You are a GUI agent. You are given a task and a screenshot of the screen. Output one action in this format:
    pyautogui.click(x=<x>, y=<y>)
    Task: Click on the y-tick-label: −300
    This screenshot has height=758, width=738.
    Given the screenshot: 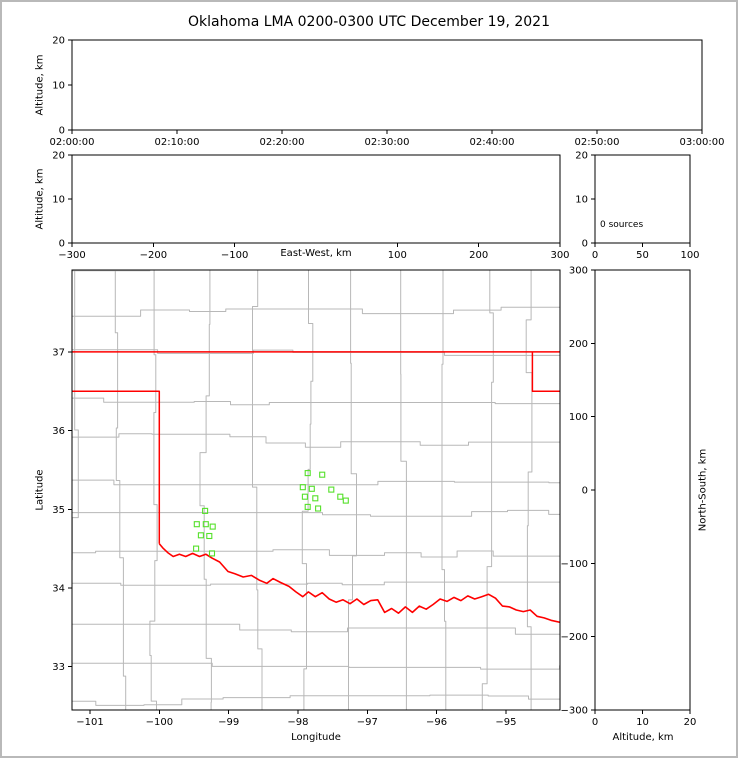 What is the action you would take?
    pyautogui.click(x=574, y=711)
    